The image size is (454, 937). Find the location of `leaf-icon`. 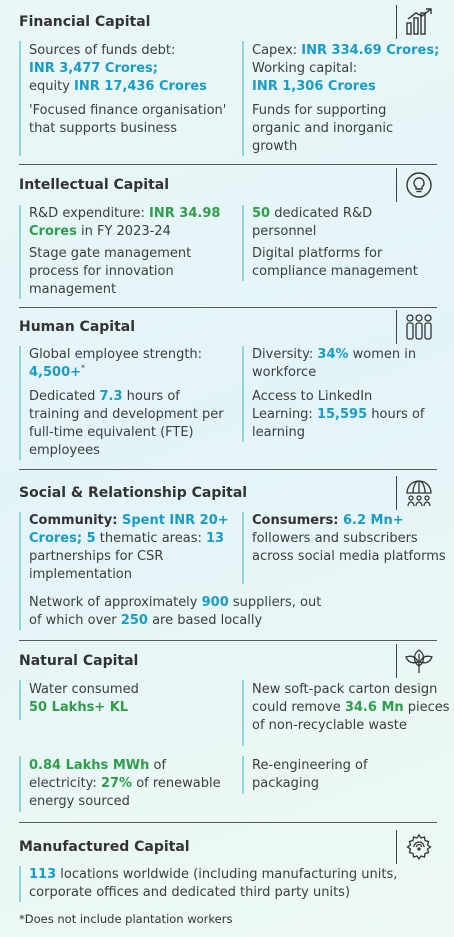

leaf-icon is located at coordinates (418, 661).